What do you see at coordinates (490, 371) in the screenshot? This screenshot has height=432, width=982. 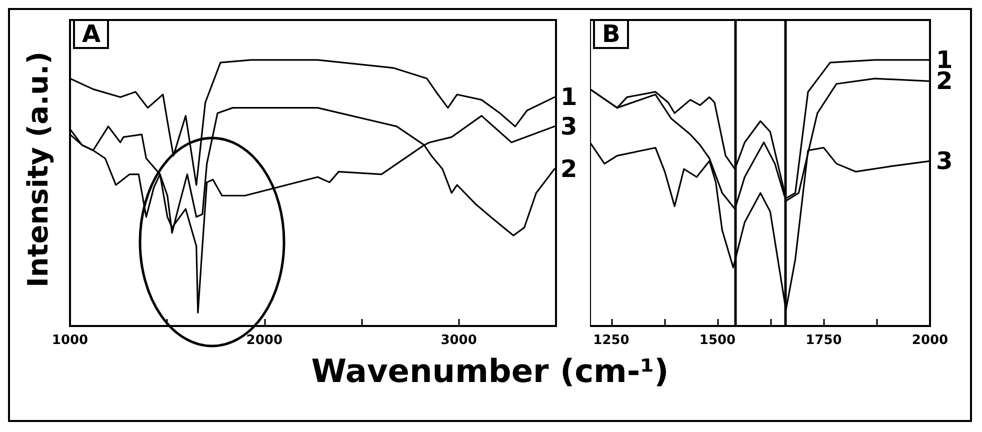 I see `x-axis-title: Wavenumber (cm-¹)` at bounding box center [490, 371].